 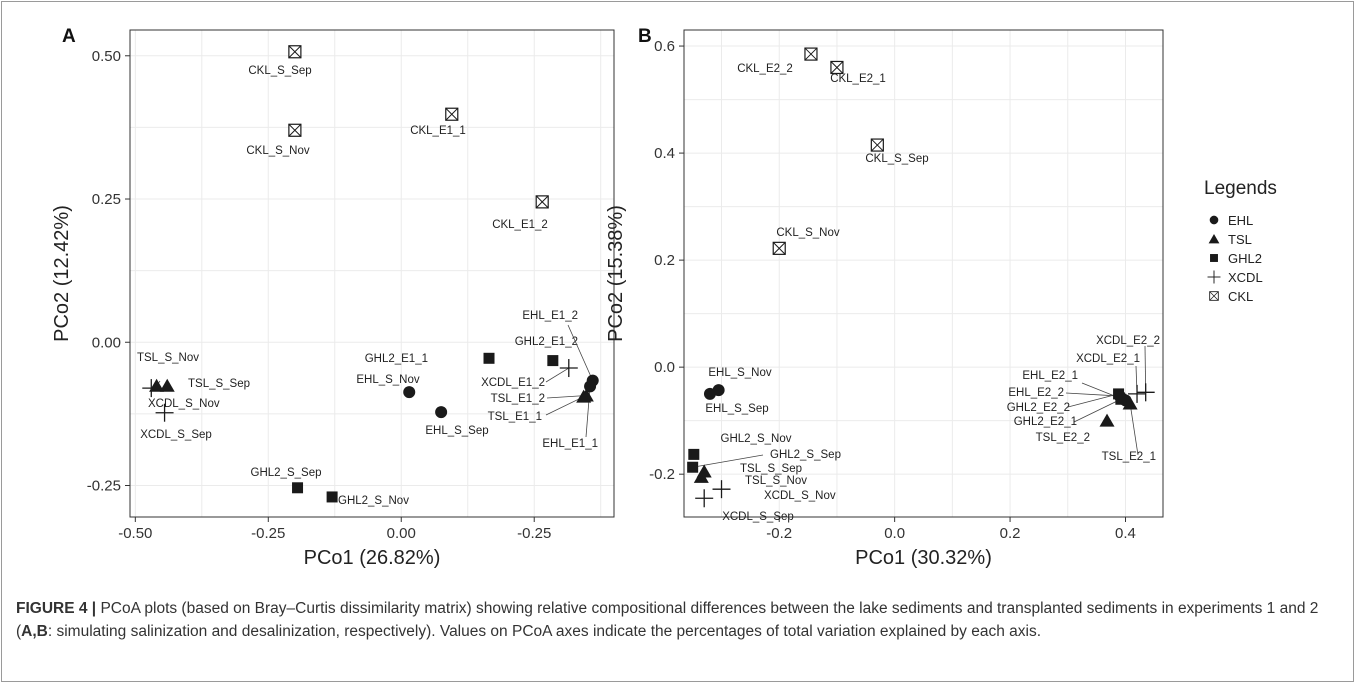 I want to click on panel-b-point-ckl-s-sep-marker, so click(x=877, y=145).